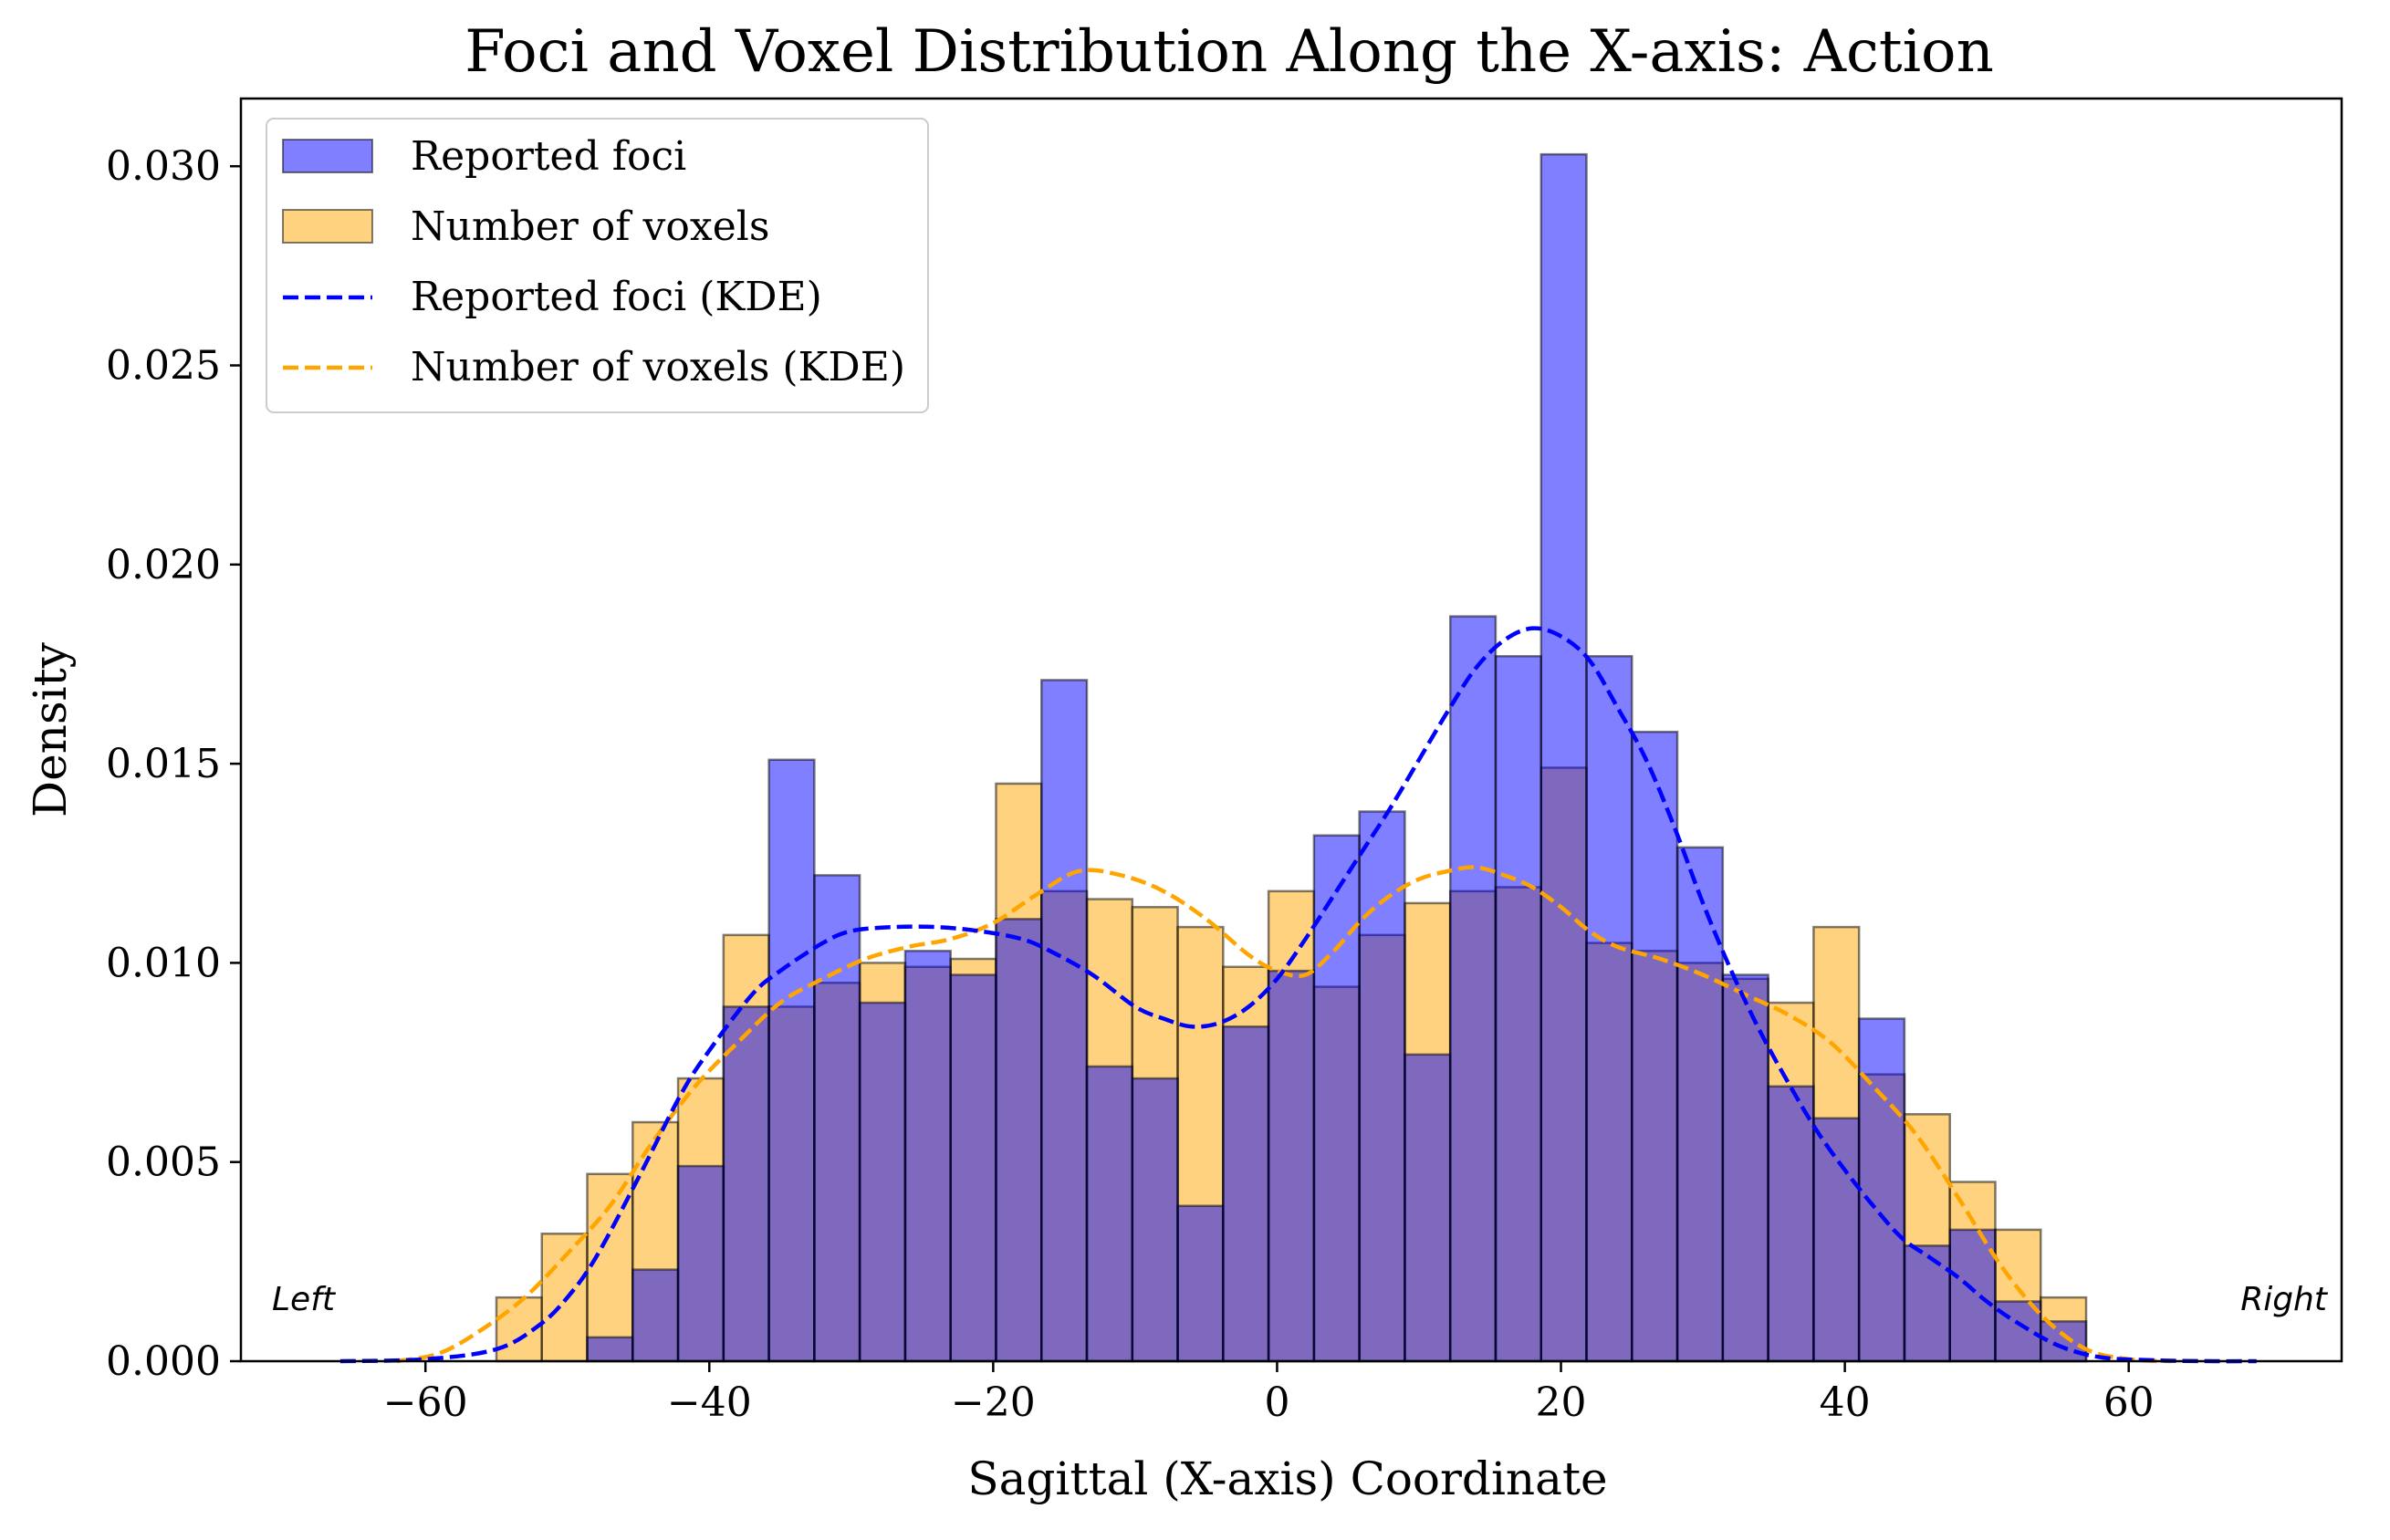 This screenshot has width=2390, height=1540. I want to click on x-tick-label: 60, so click(2129, 1402).